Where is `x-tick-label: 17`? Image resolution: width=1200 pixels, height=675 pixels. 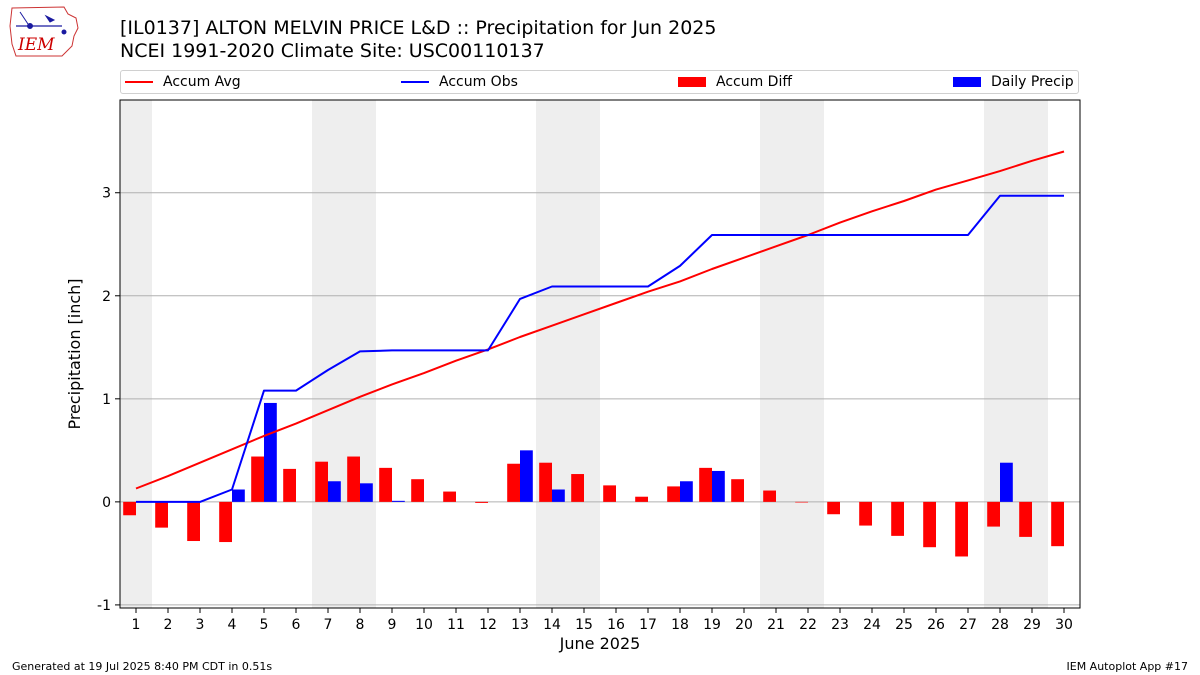
x-tick-label: 17 is located at coordinates (648, 625).